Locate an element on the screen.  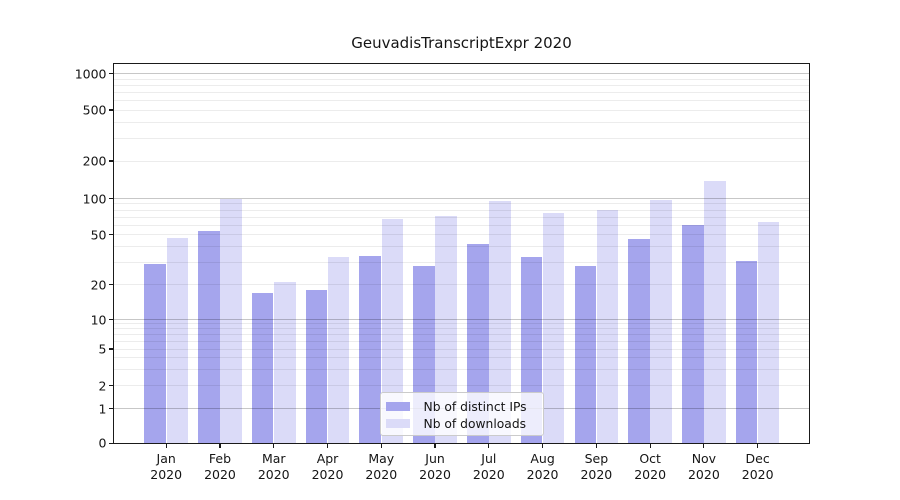
x-tick-label: Apr 2020 is located at coordinates (328, 466).